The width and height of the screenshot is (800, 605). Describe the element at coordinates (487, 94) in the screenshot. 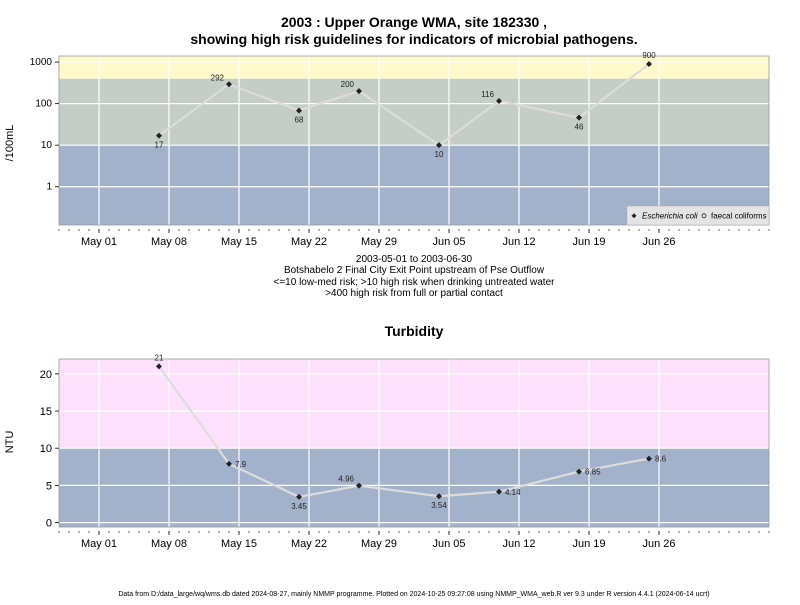

I see `chart1-data-label: 116` at that location.